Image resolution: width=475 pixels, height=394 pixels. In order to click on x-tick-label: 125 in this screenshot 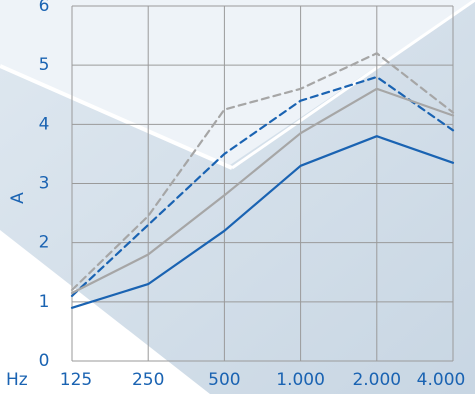, I will do `click(76, 380)`.